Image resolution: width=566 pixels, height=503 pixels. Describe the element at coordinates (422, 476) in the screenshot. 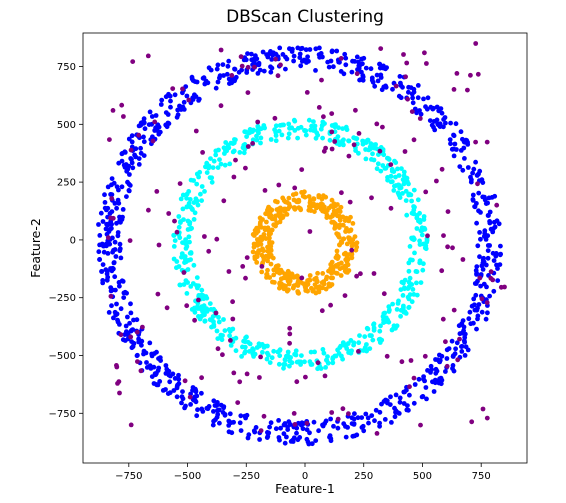

I see `x-tick-label: 500` at that location.